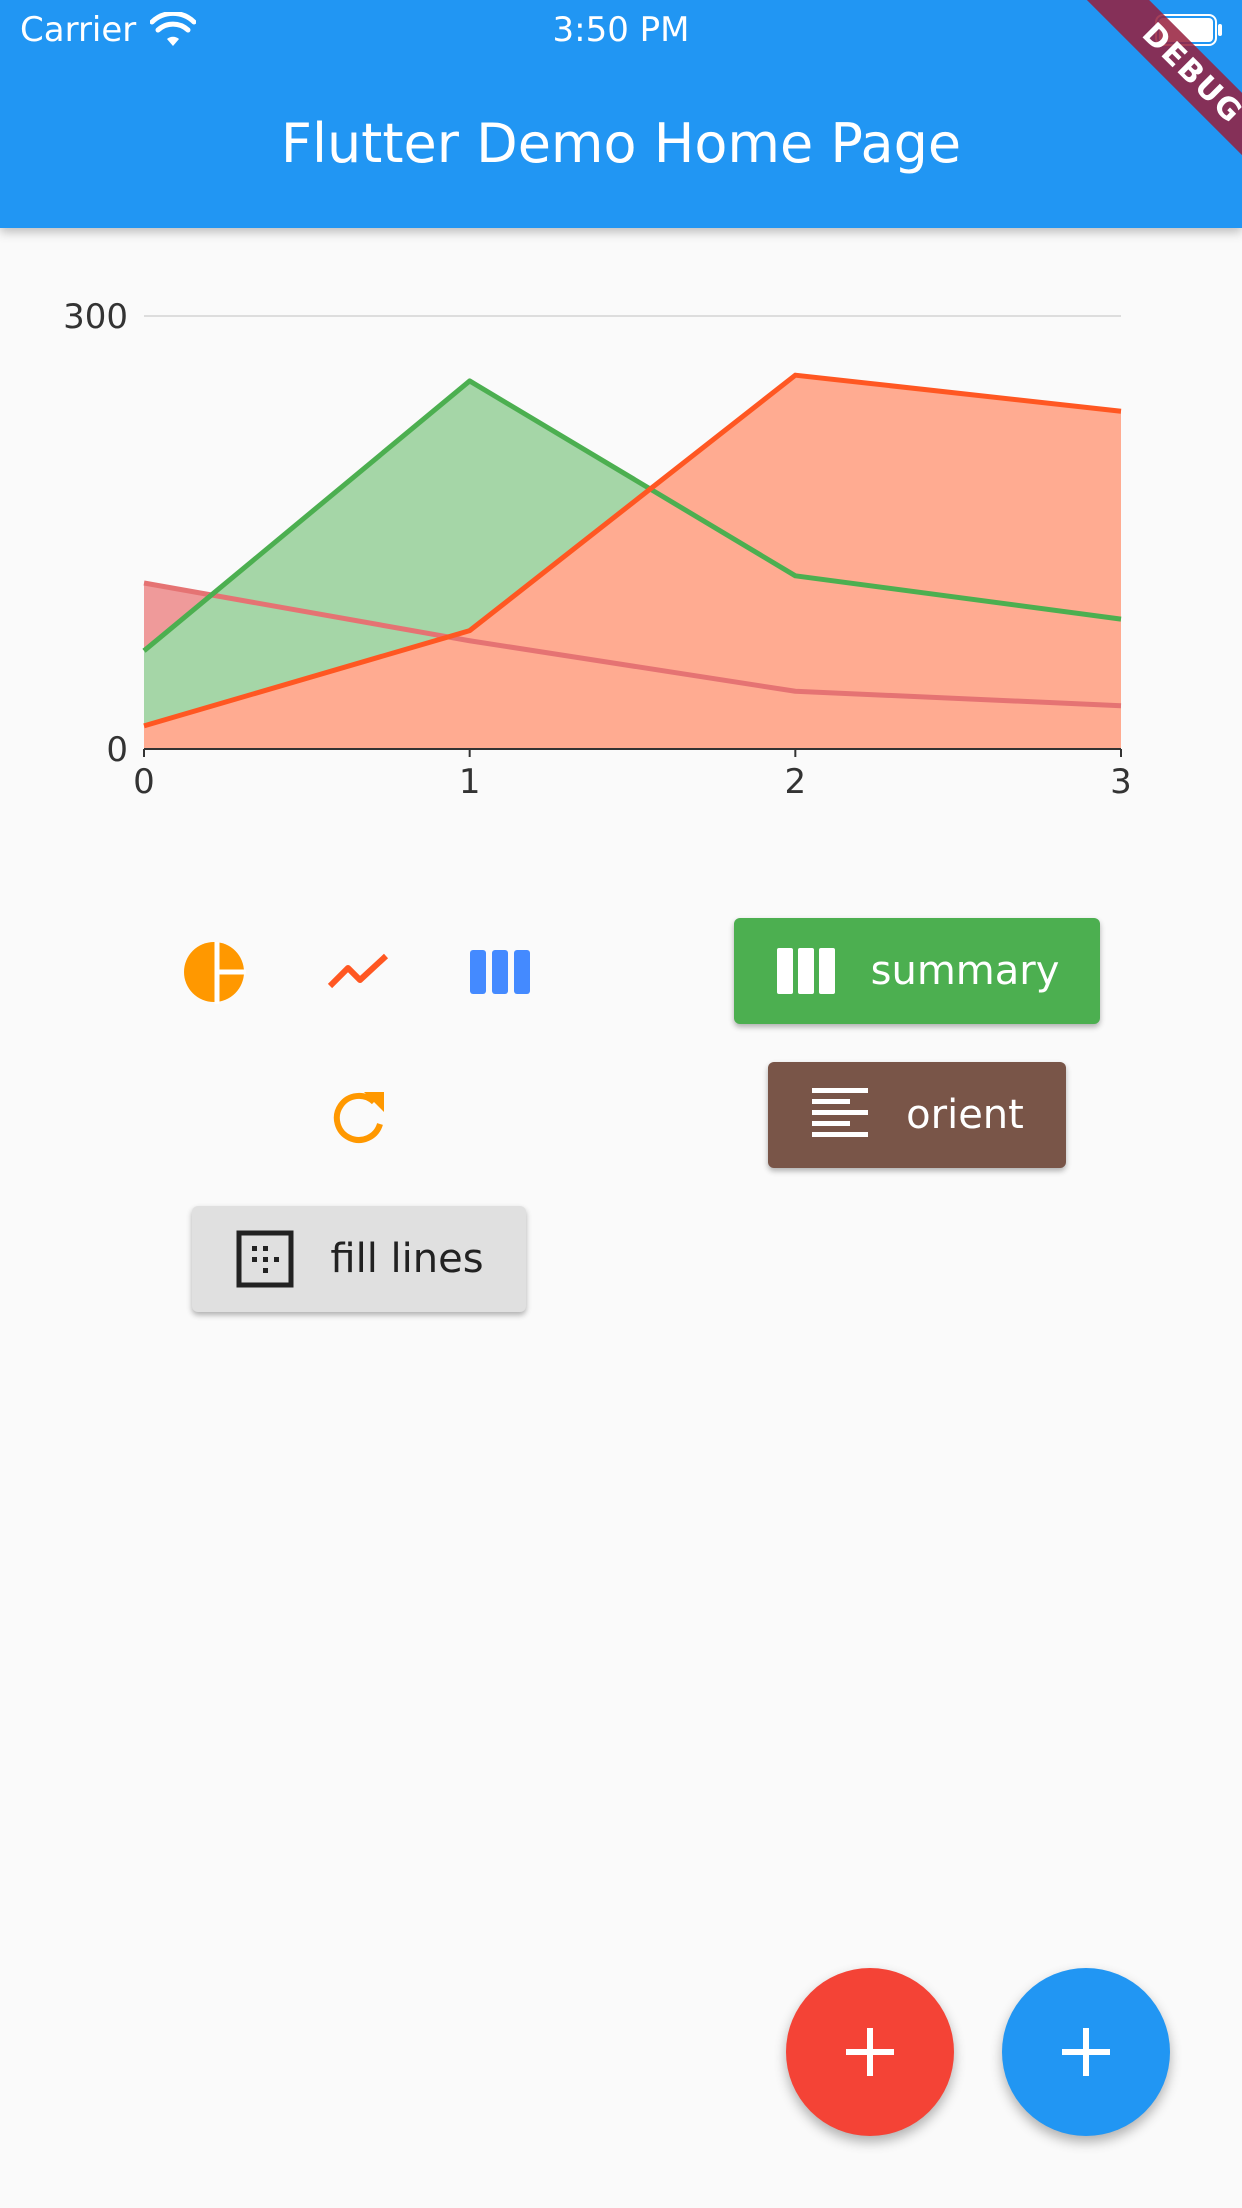 The width and height of the screenshot is (1242, 2208). I want to click on show-chart-icon, so click(358, 971).